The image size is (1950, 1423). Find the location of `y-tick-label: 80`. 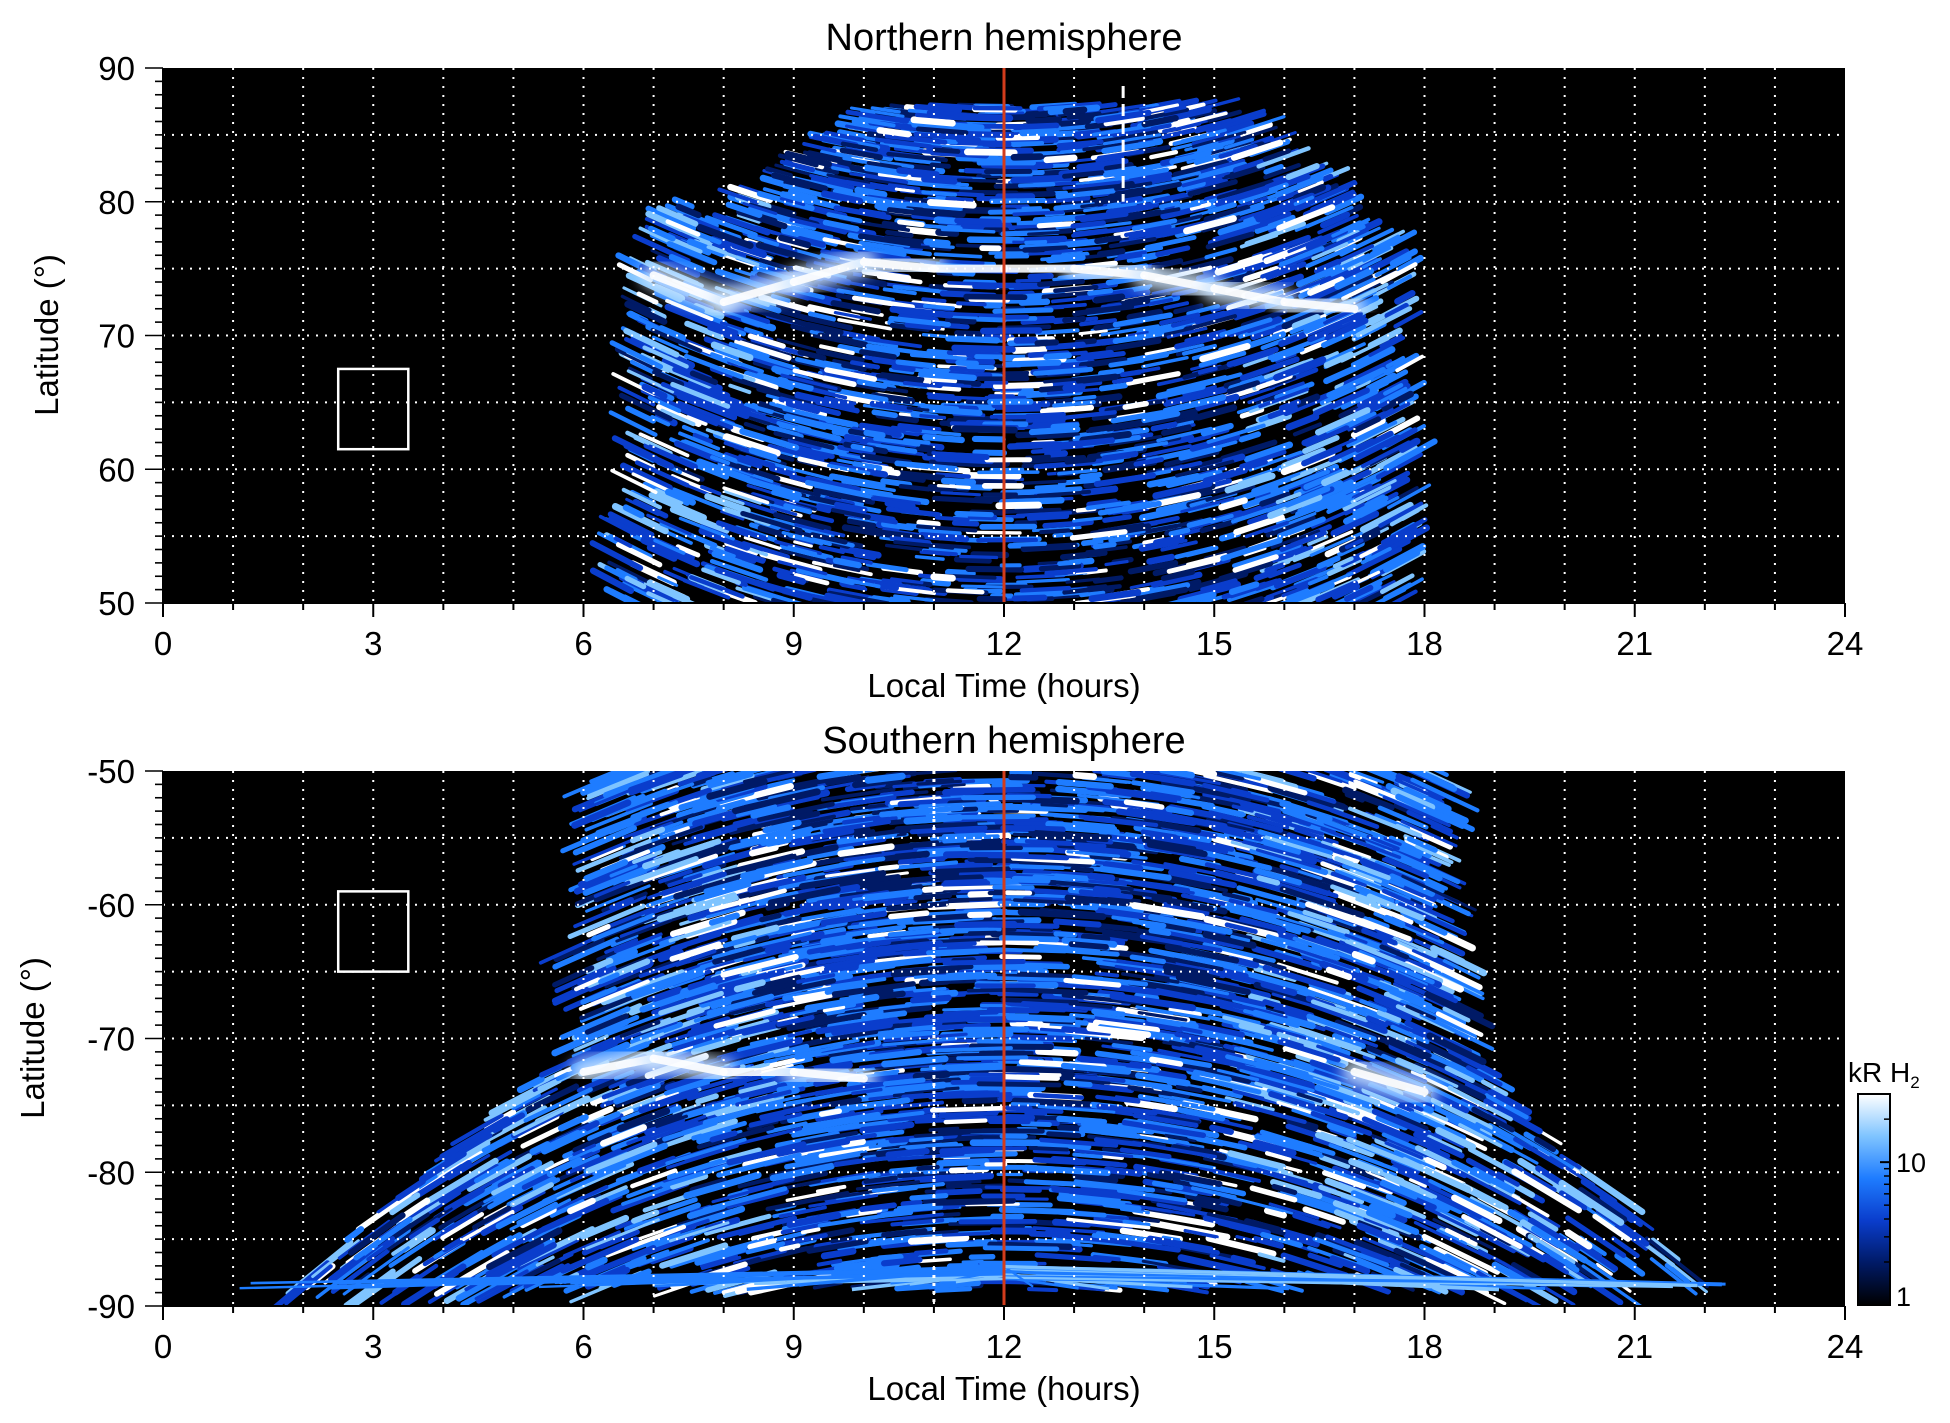

y-tick-label: 80 is located at coordinates (116, 202).